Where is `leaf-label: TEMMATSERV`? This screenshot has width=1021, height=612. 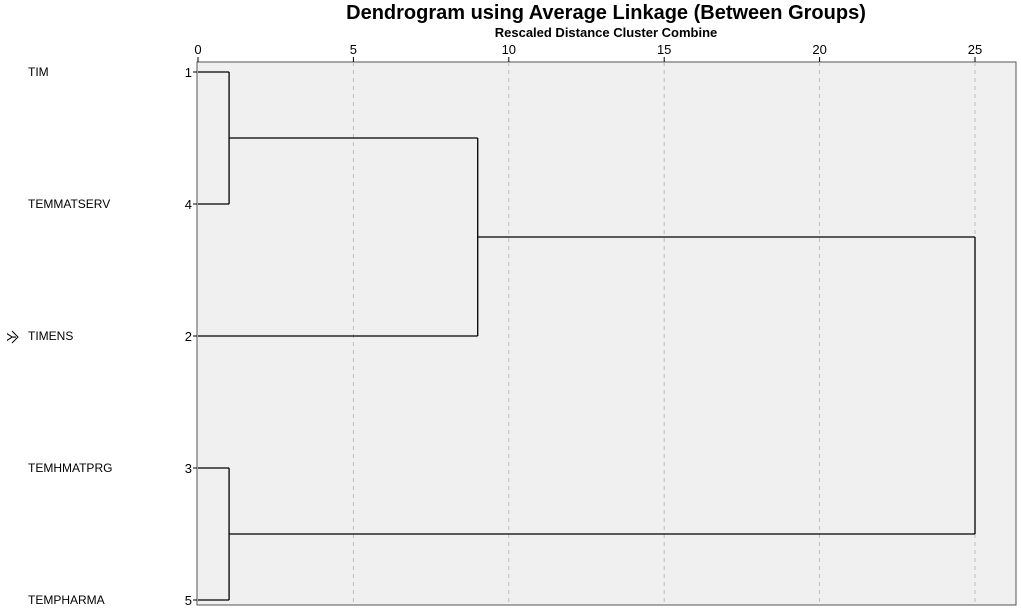
leaf-label: TEMMATSERV is located at coordinates (69, 204).